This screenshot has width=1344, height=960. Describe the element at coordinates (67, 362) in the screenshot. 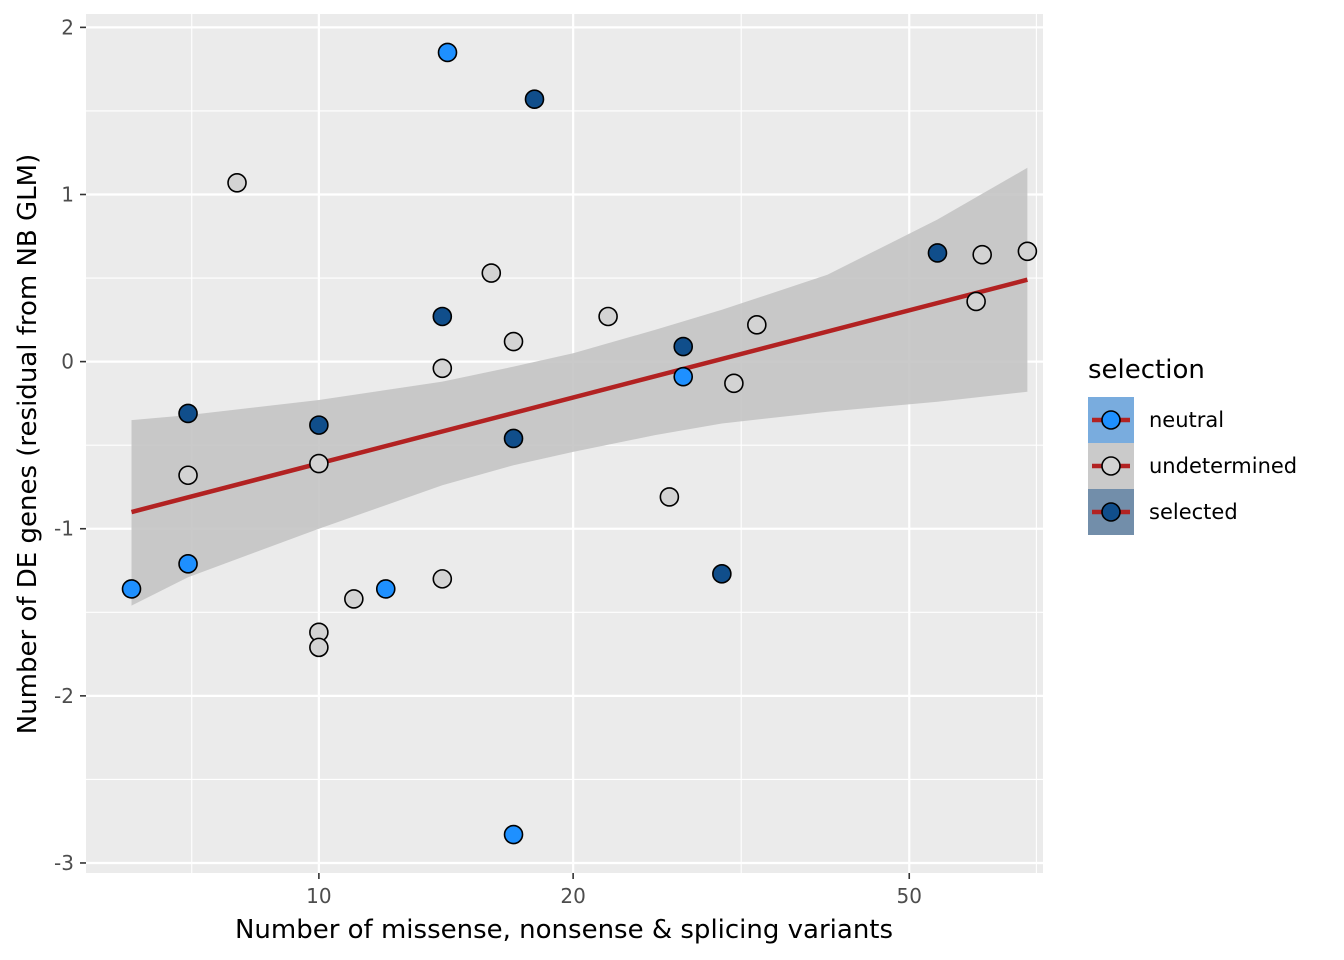

I see `y-tick-label: 0` at that location.